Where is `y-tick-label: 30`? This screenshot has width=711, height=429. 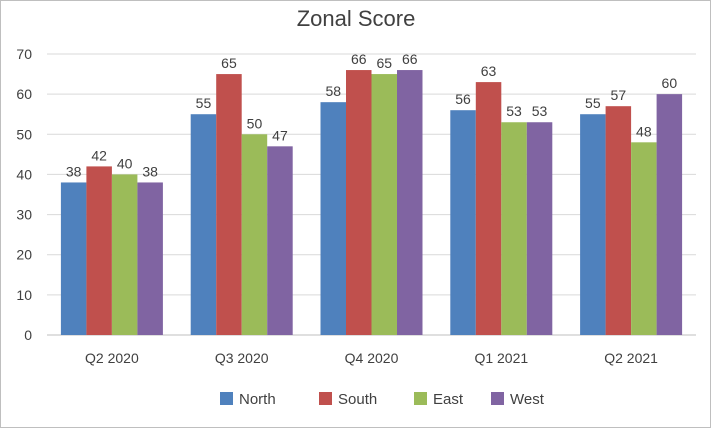 y-tick-label: 30 is located at coordinates (24, 215).